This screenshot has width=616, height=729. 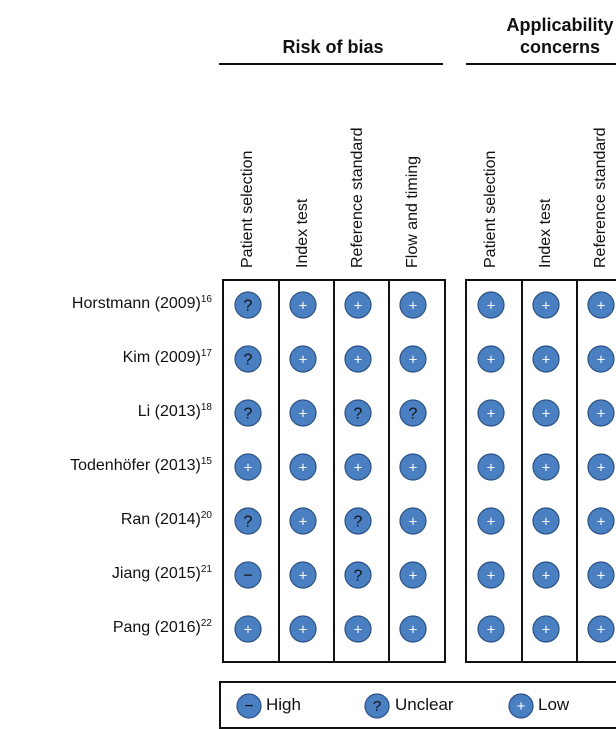 I want to click on high-risk-icon: −, so click(x=248, y=575).